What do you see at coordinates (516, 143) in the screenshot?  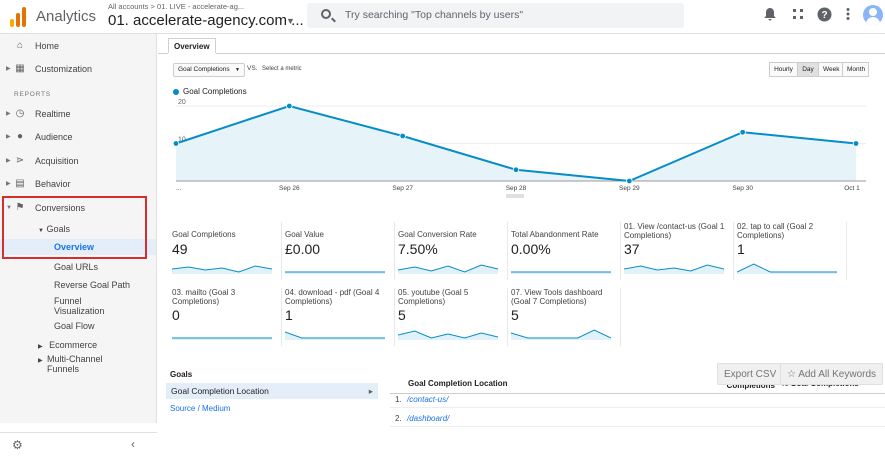 I see `chart-area` at bounding box center [516, 143].